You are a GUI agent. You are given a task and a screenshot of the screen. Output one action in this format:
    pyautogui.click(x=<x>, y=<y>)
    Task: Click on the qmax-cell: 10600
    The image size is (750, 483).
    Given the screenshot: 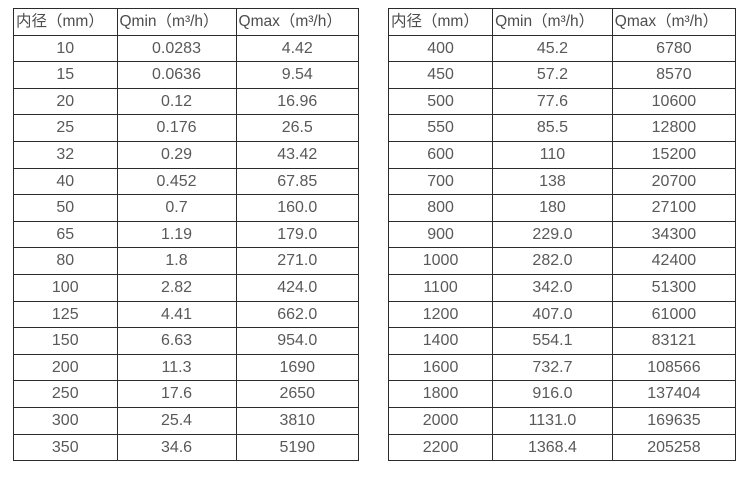 What is the action you would take?
    pyautogui.click(x=674, y=101)
    